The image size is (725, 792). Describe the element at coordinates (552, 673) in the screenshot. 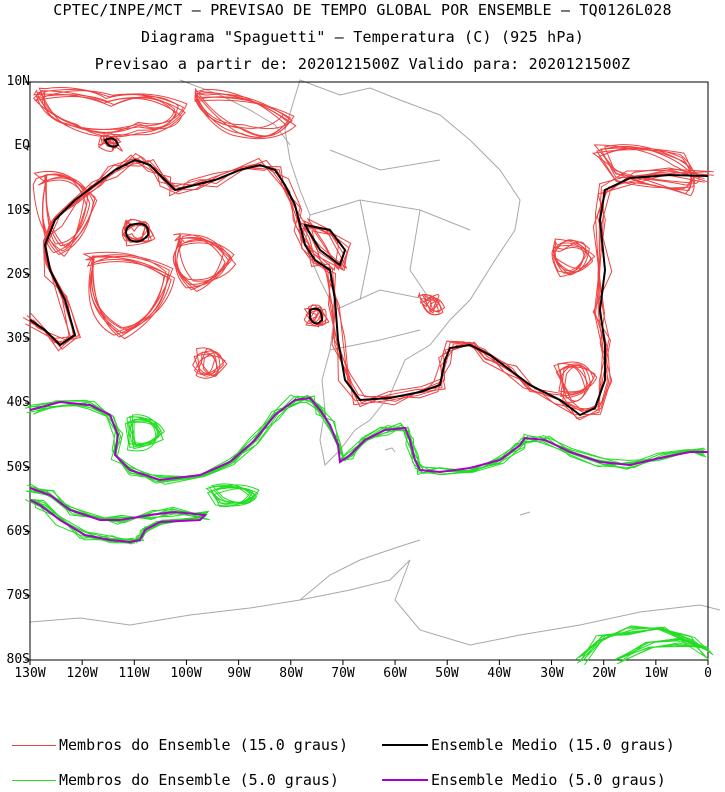

I see `lon-label-30w: 30W` at that location.